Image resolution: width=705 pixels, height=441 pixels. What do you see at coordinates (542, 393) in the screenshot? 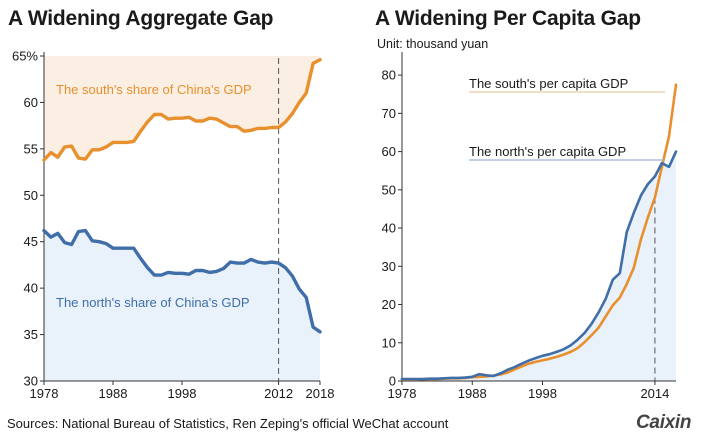
I see `right-chart-x-tick-label: 1998` at bounding box center [542, 393].